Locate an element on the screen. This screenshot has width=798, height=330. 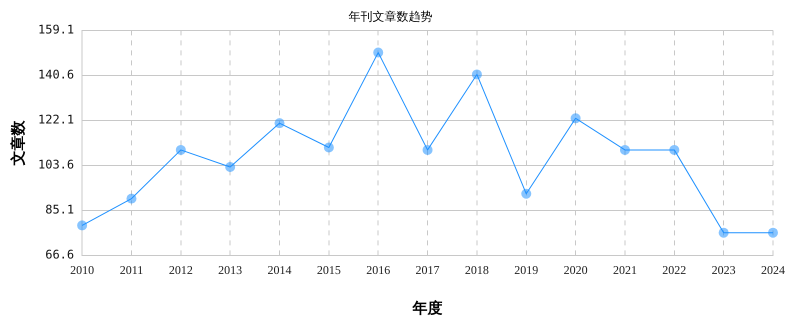
x-tick-label: 2014 is located at coordinates (280, 269).